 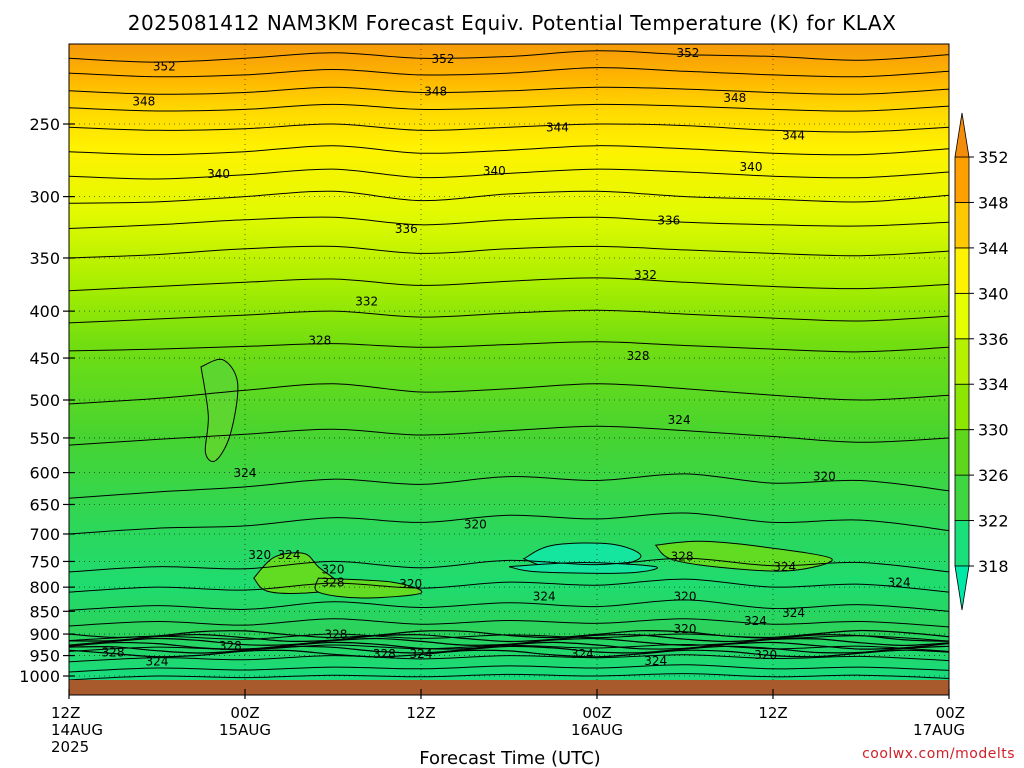 I want to click on contour-label-35: 328, so click(x=230, y=646).